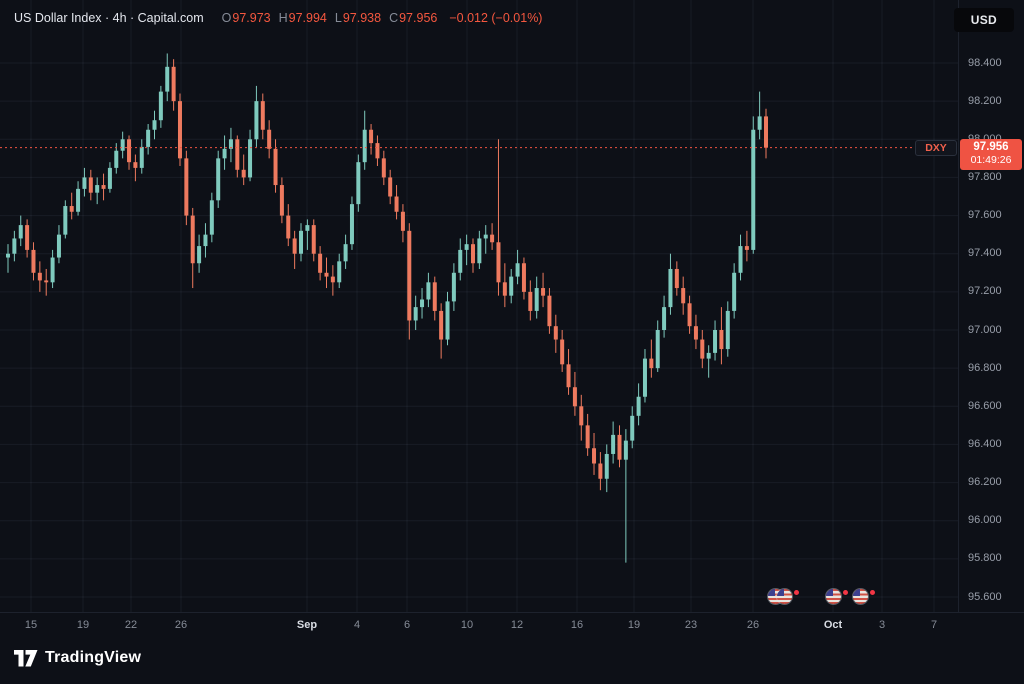 The width and height of the screenshot is (1024, 684). I want to click on price-scale-label: 95.600, so click(985, 596).